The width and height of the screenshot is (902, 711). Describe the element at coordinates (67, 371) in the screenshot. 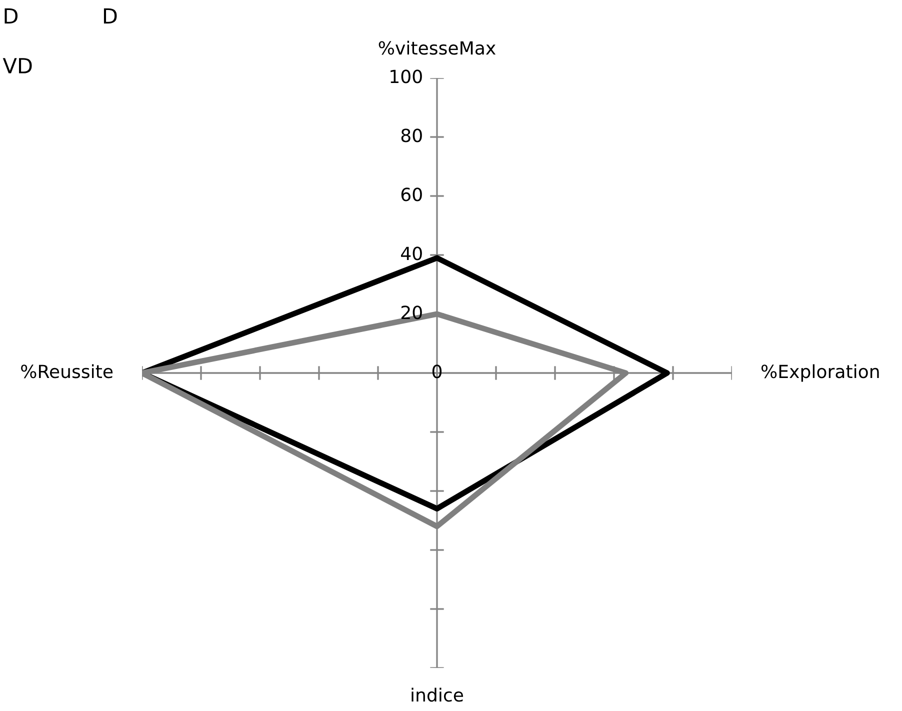

I see `spoke-label: %Reussite` at that location.